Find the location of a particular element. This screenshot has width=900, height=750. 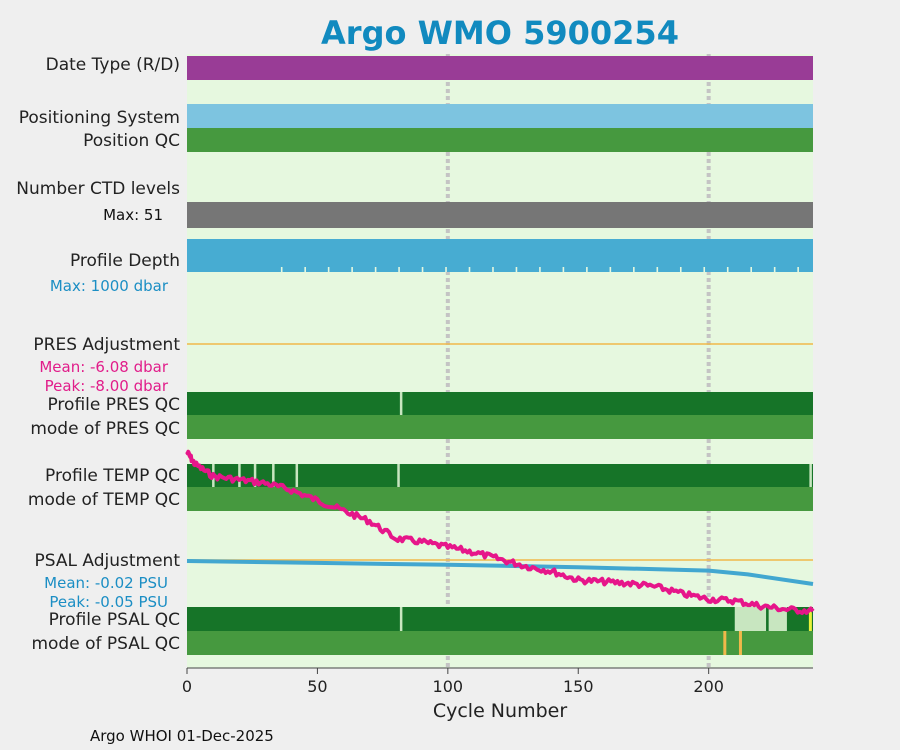

label-profile-depth: Profile Depth is located at coordinates (125, 261).